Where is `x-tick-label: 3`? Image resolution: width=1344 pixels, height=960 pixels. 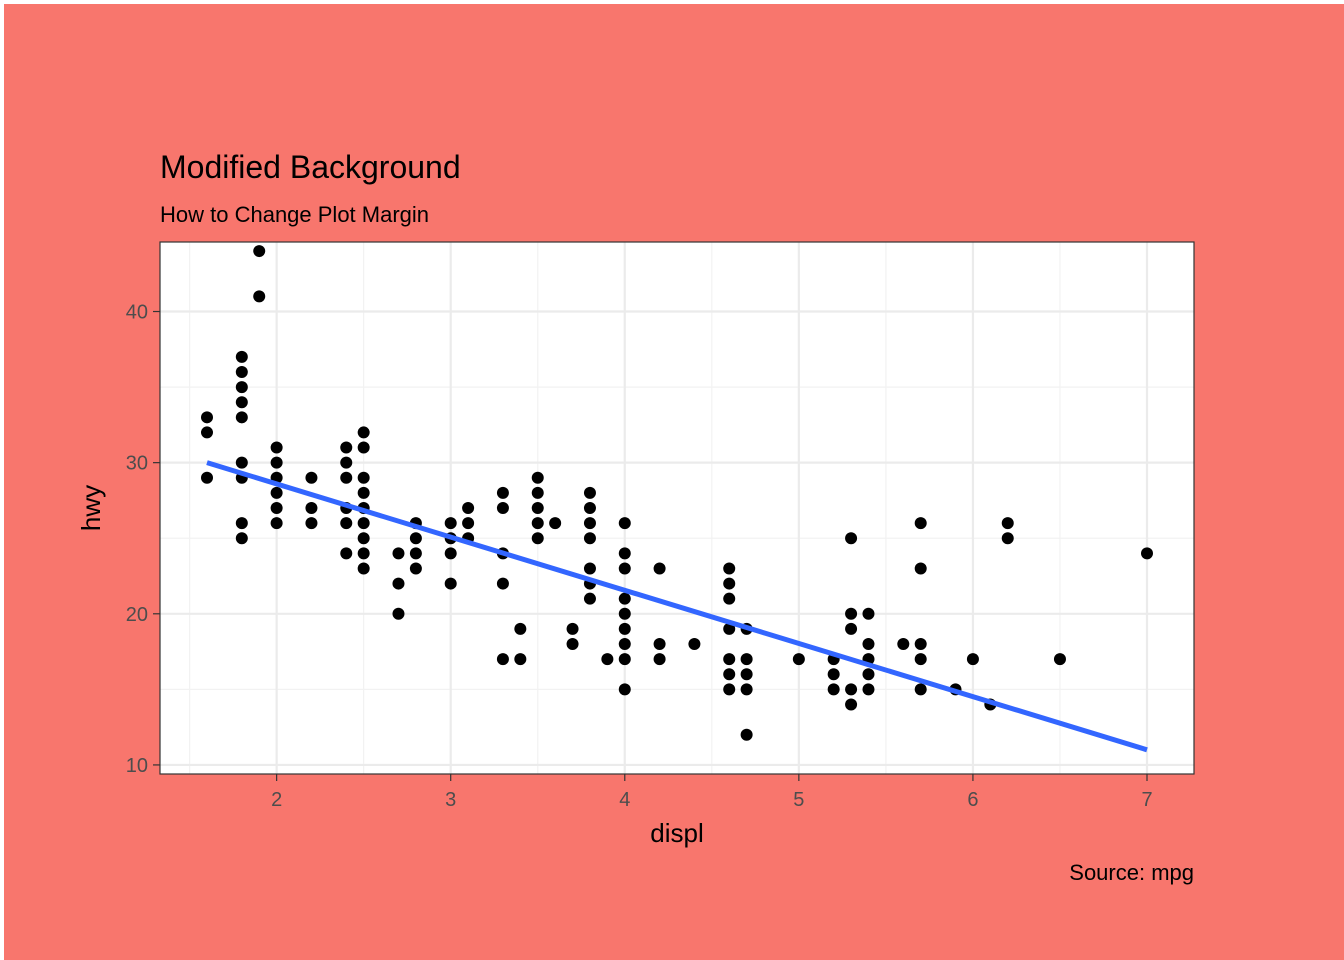 x-tick-label: 3 is located at coordinates (450, 800).